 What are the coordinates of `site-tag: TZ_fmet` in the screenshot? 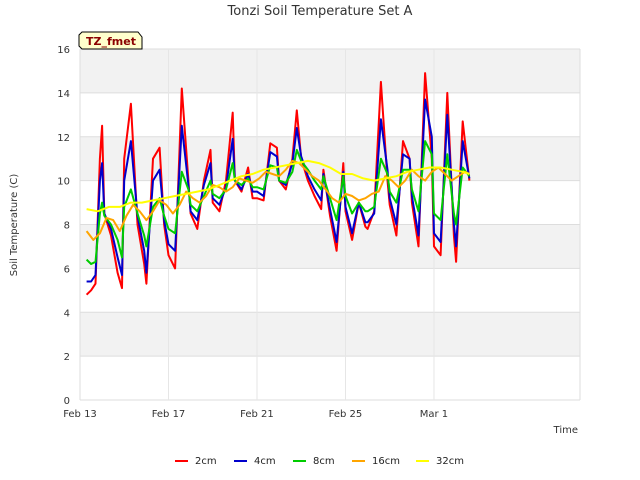 It's located at (110, 40).